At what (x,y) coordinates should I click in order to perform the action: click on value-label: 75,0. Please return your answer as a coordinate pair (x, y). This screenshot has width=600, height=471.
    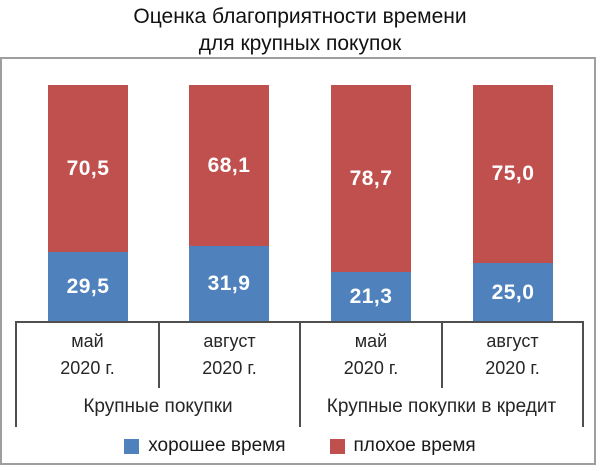
    Looking at the image, I should click on (513, 173).